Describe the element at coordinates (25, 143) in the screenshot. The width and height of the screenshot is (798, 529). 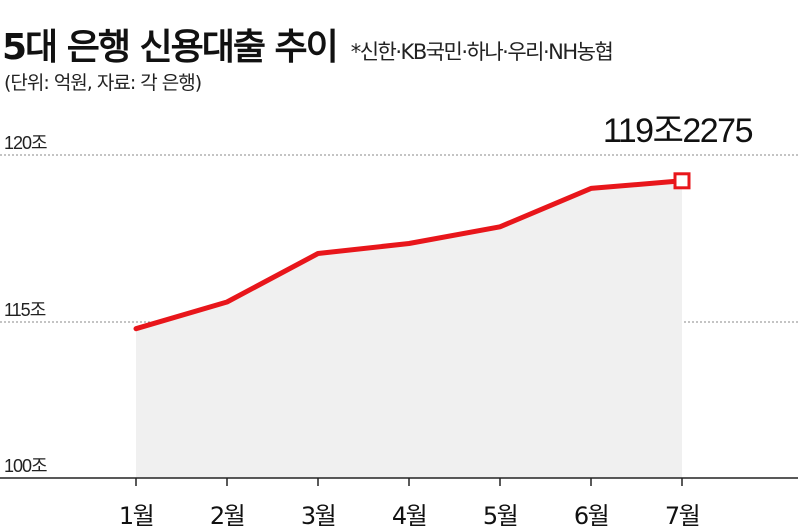
I see `y-tick-label: 120조` at that location.